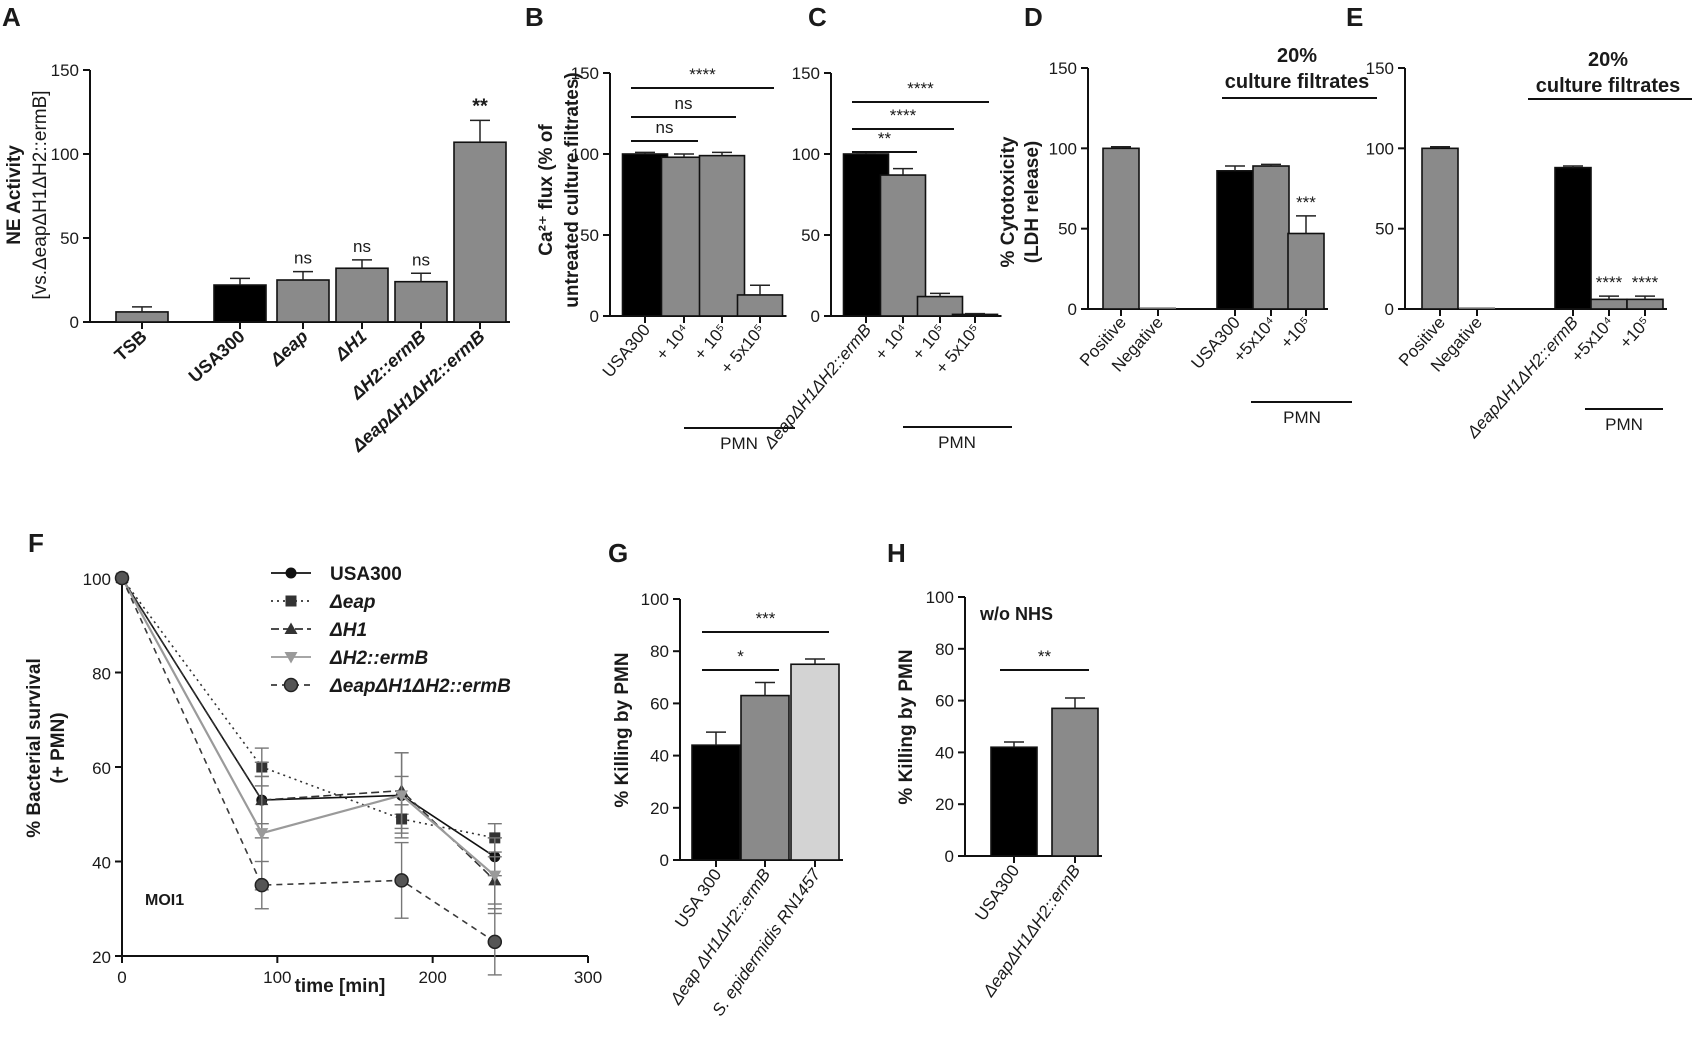  What do you see at coordinates (362, 246) in the screenshot?
I see `panel-a-significance: ns` at bounding box center [362, 246].